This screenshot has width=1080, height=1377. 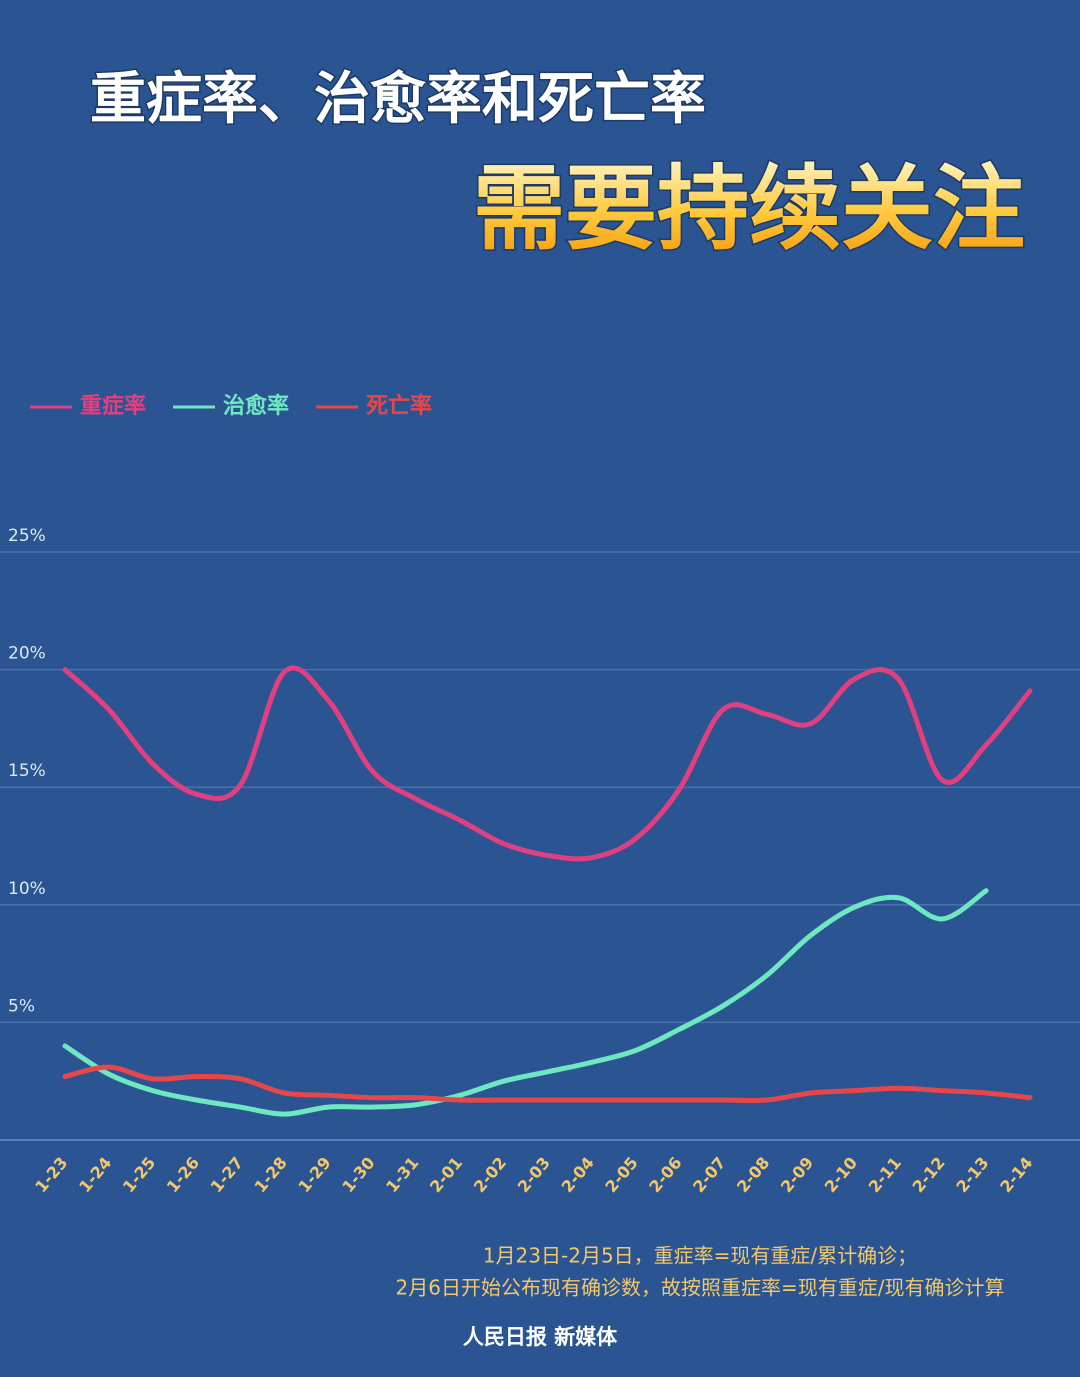 What do you see at coordinates (27, 654) in the screenshot?
I see `y-tick-label: 20%` at bounding box center [27, 654].